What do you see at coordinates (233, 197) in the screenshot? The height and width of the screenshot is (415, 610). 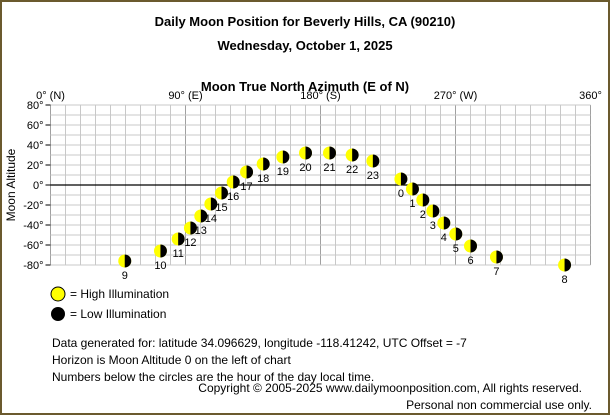 I see `hour-label: 16` at bounding box center [233, 197].